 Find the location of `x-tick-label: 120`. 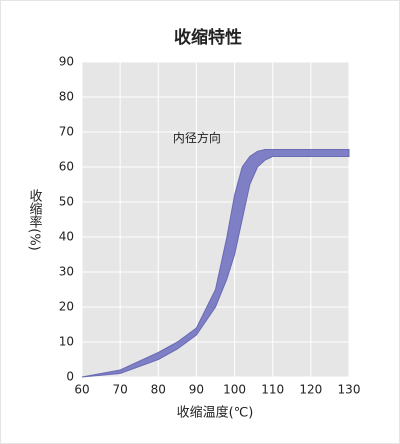

x-tick-label: 120 is located at coordinates (310, 390).